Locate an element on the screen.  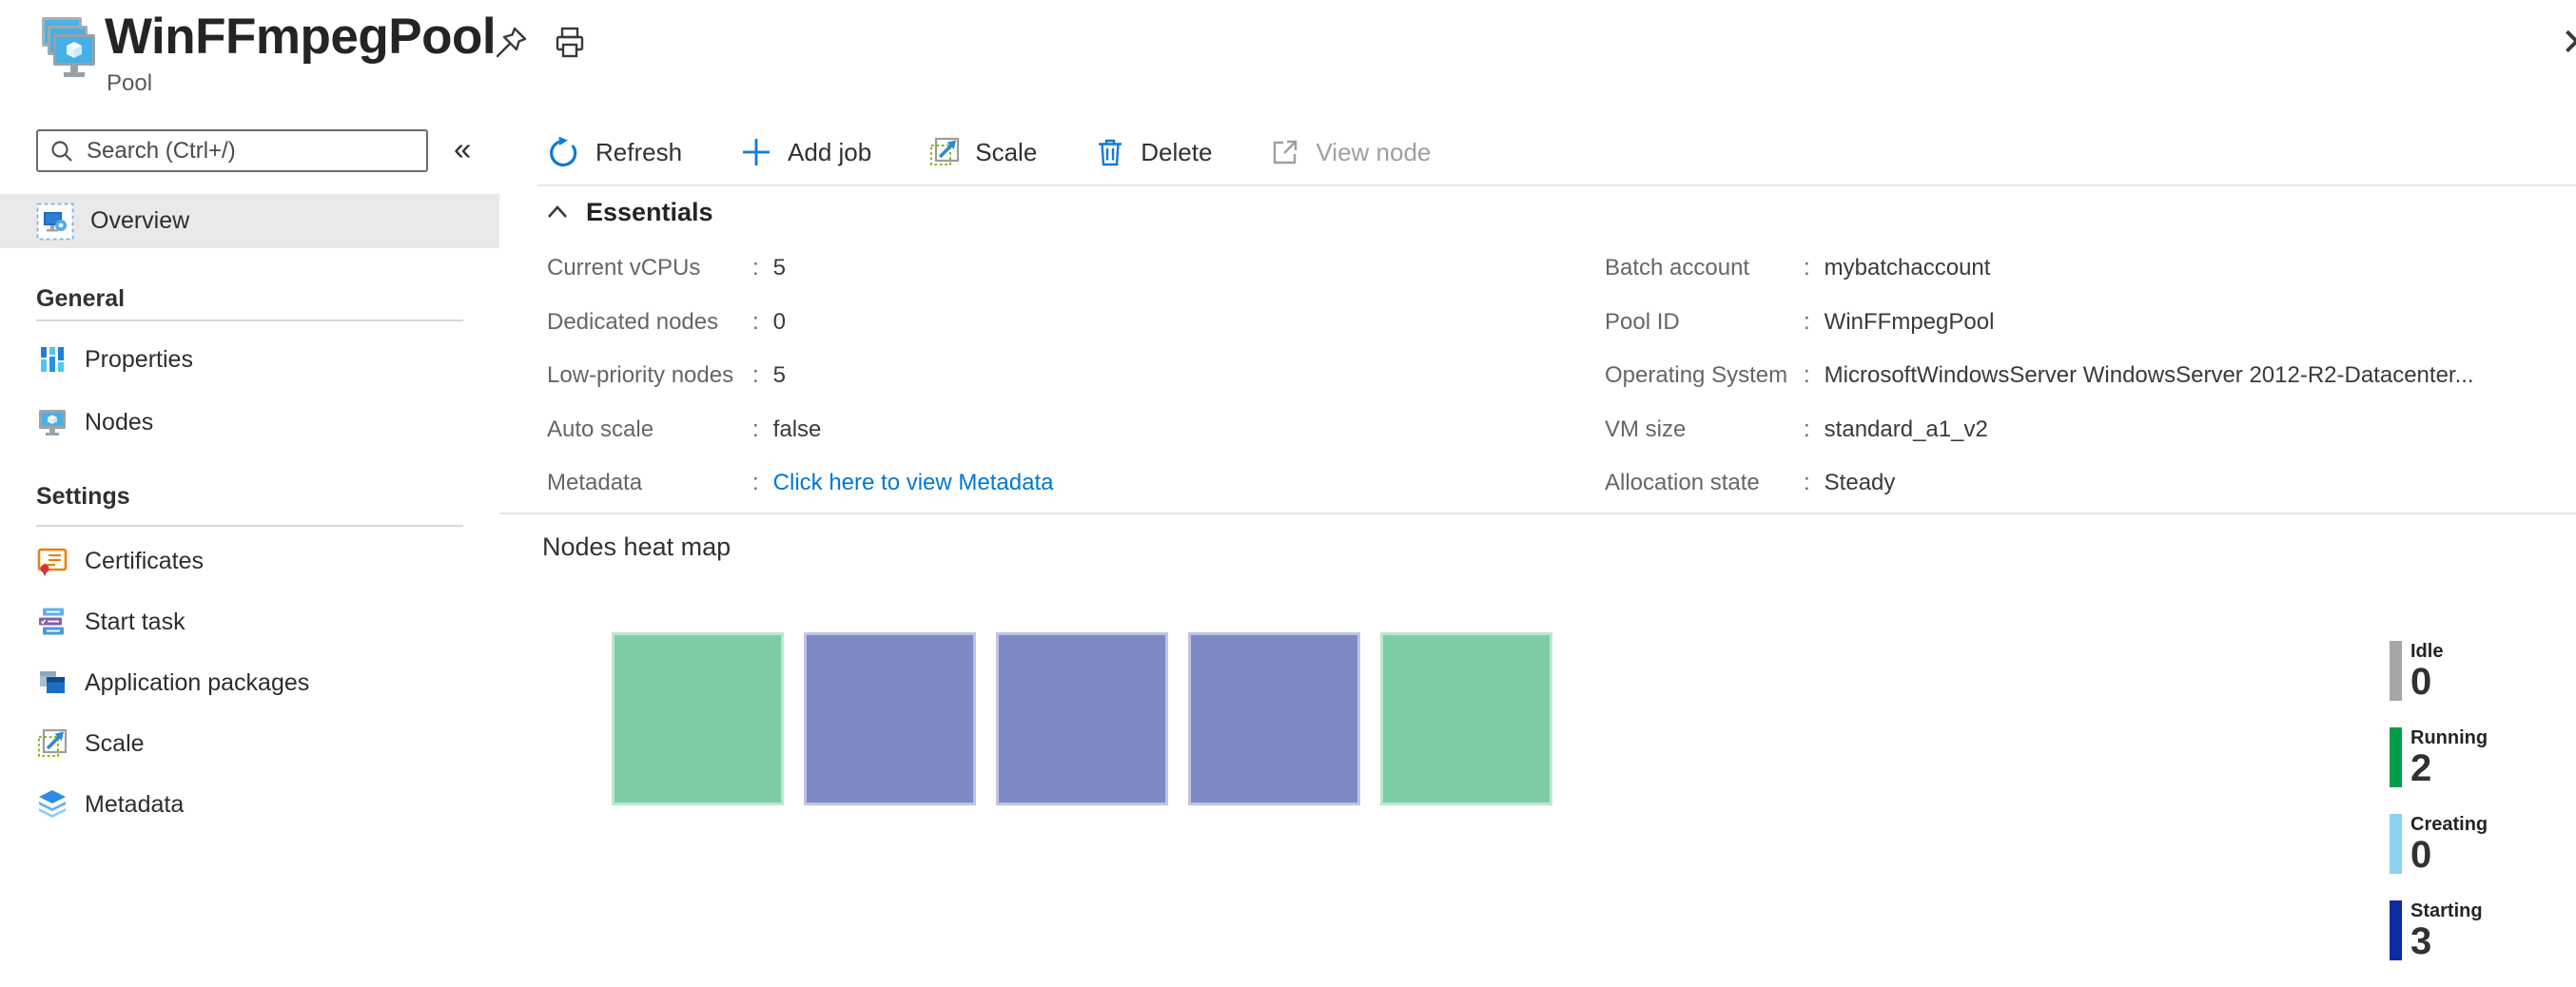
sidebar-item-application-packages: Application packages is located at coordinates (250, 683).